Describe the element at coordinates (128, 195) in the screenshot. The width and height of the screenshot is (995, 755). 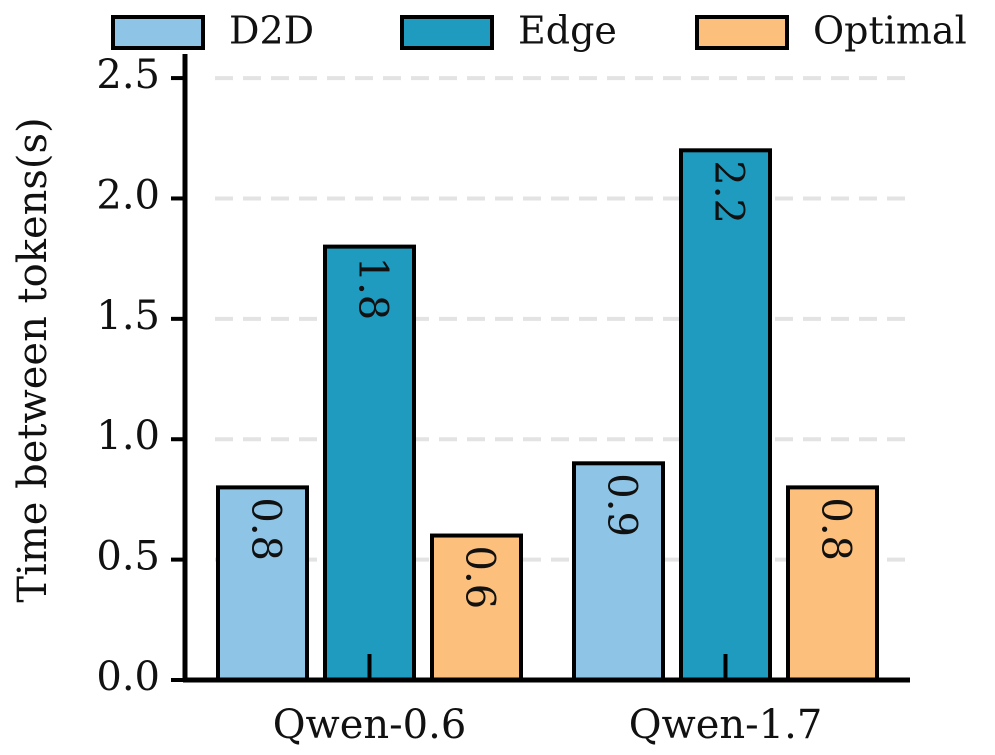
I see `y-tick-label: 2.0` at that location.